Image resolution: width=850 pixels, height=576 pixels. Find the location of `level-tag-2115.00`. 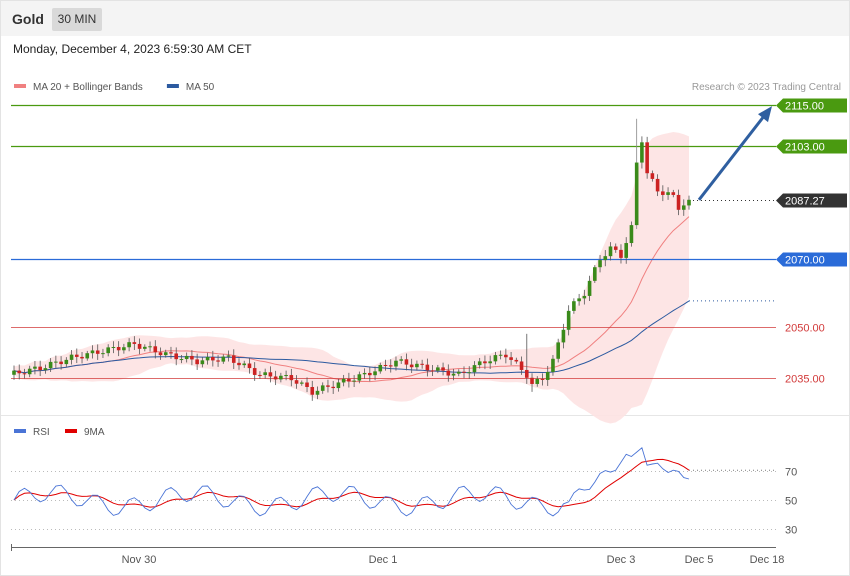

level-tag-2115.00 is located at coordinates (811, 105).